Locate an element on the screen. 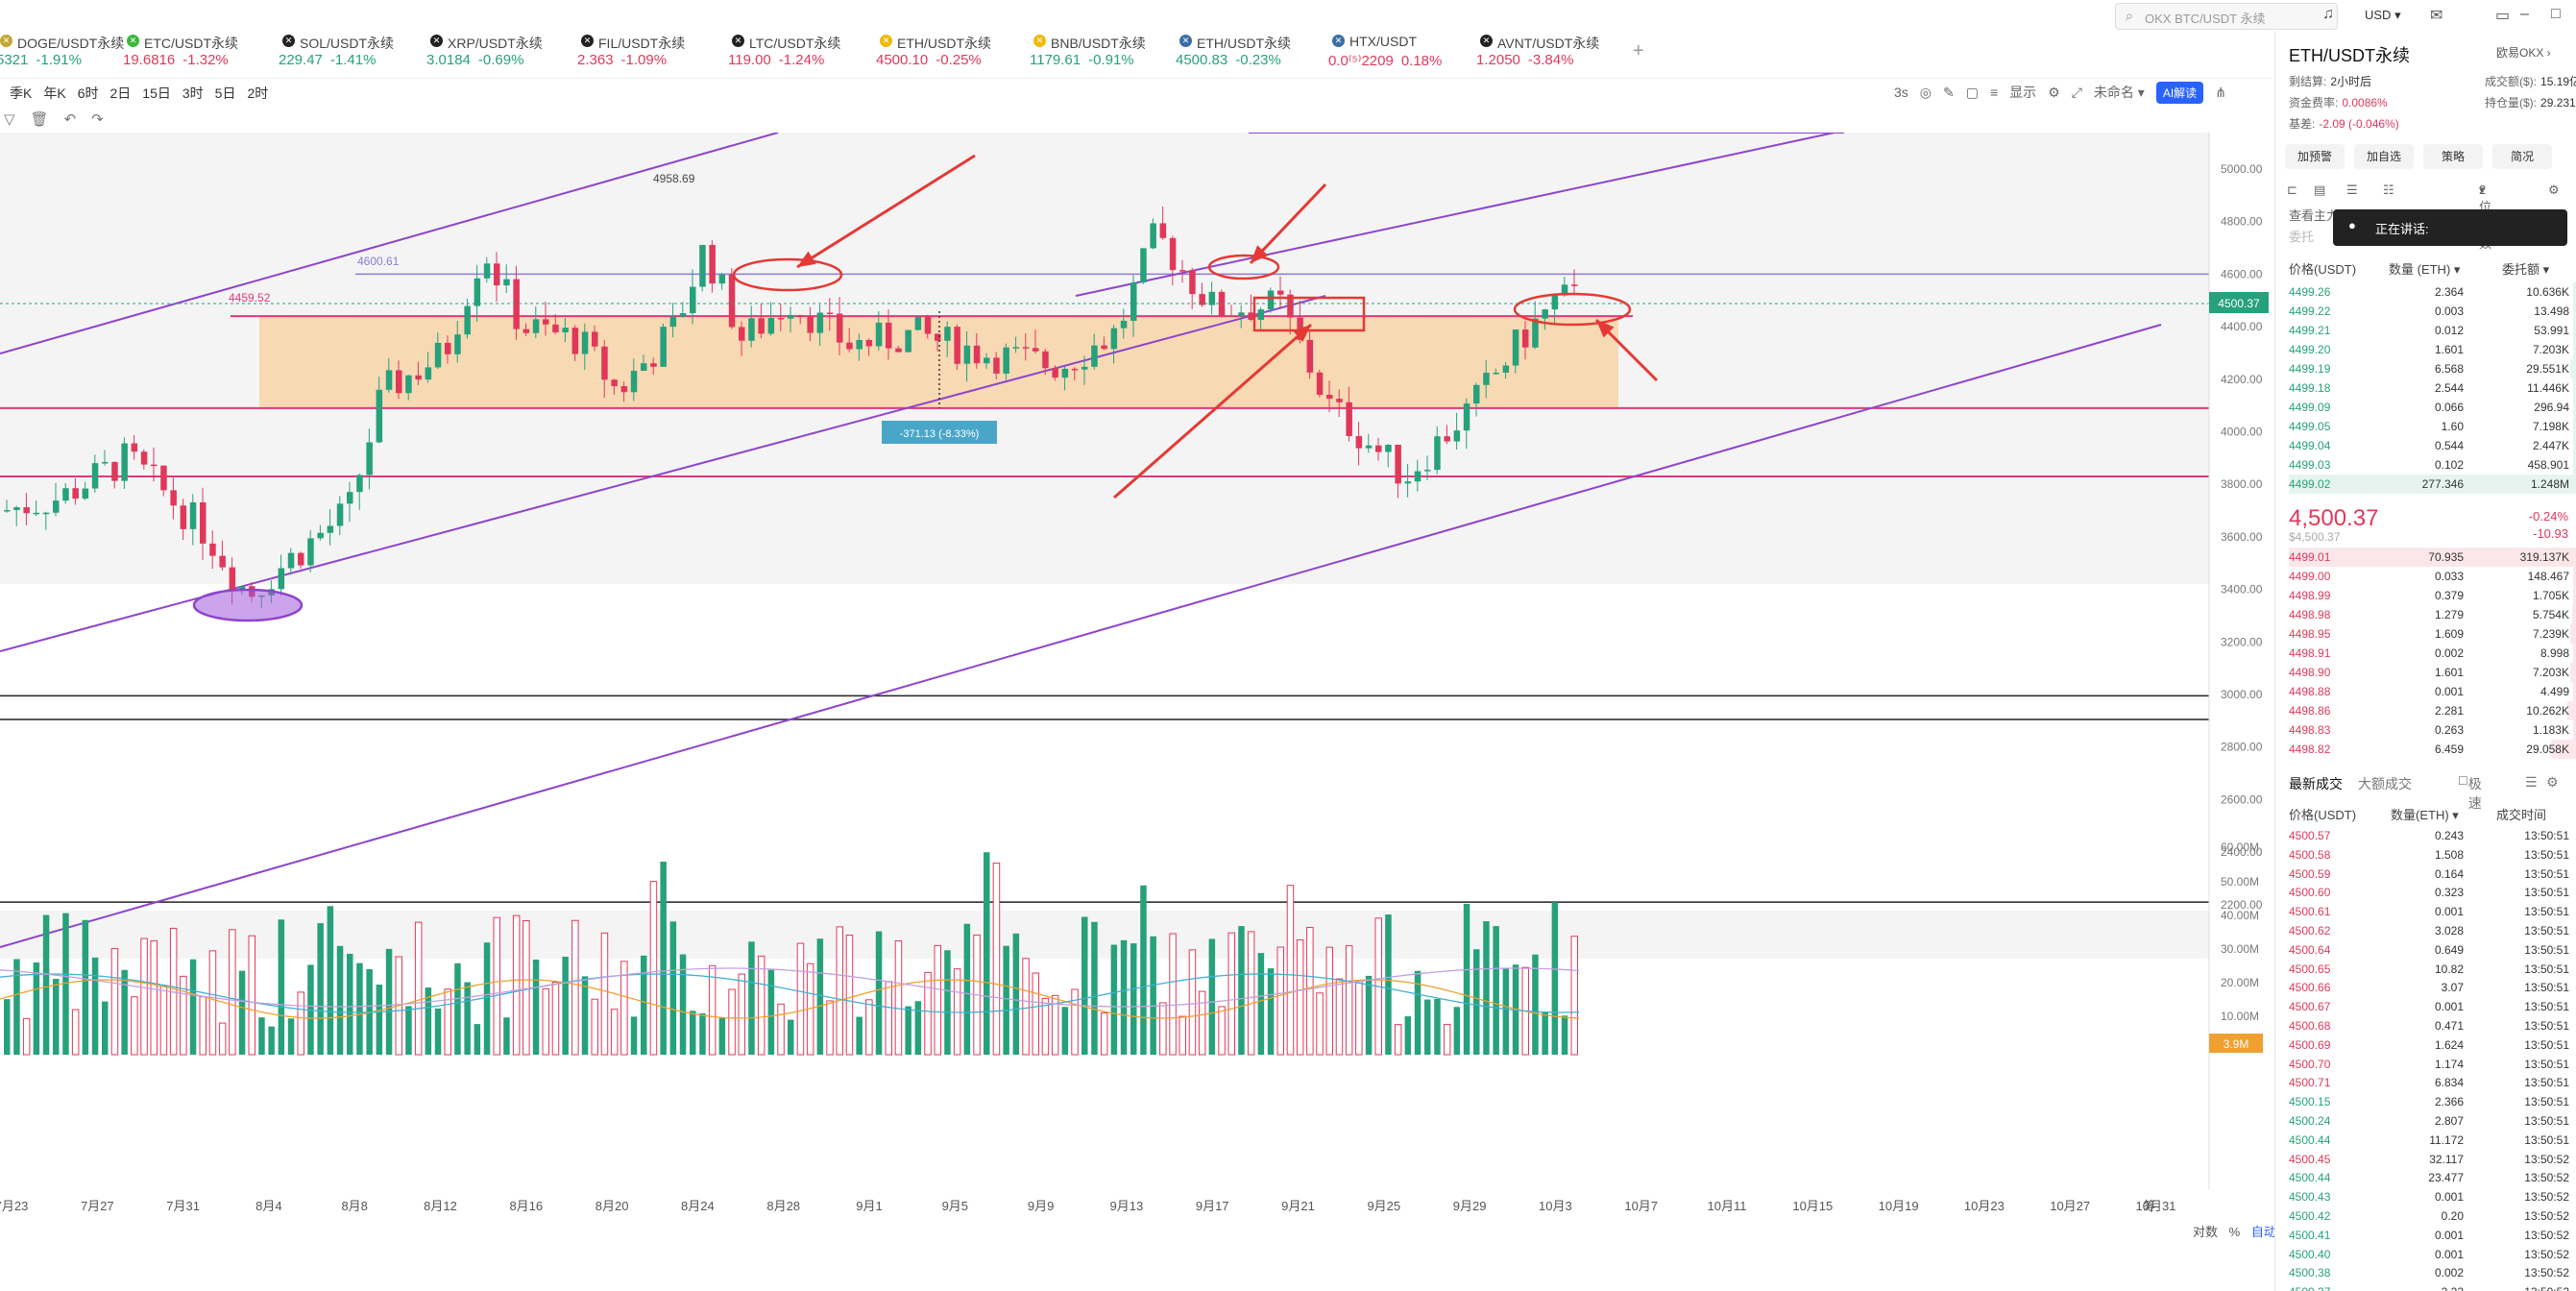 This screenshot has height=1291, width=2576. orderbook-row: 4498.90 1.601 7.203K is located at coordinates (2426, 672).